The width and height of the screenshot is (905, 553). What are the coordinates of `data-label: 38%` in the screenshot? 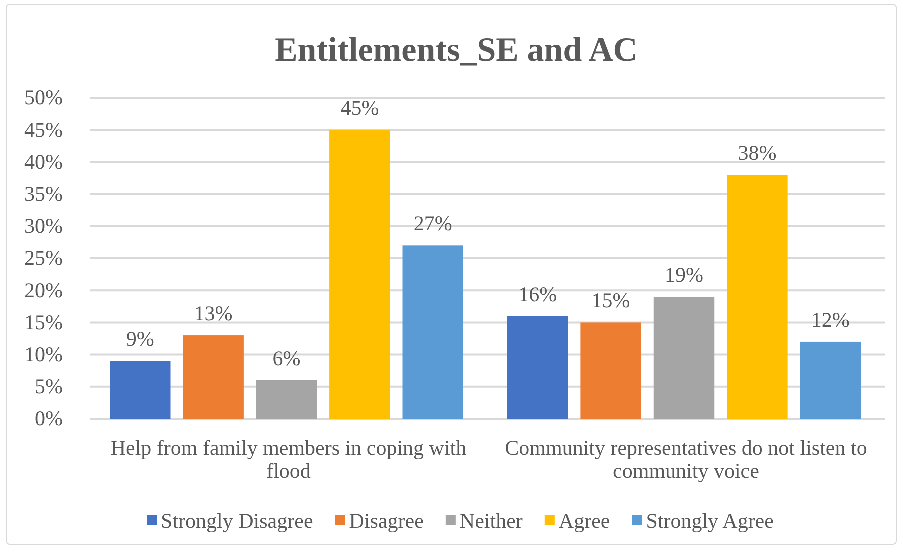 It's located at (757, 153).